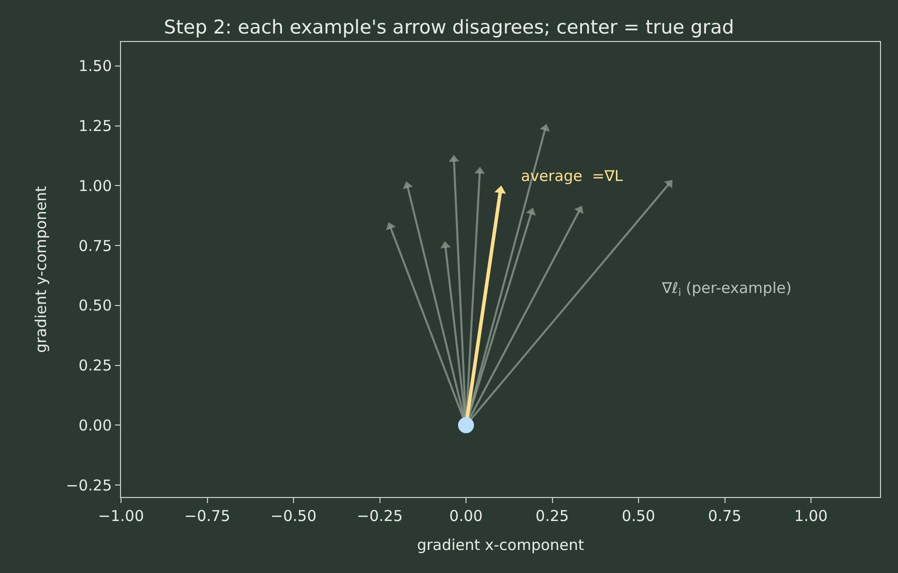  Describe the element at coordinates (95, 126) in the screenshot. I see `y-tick-label: 1.25` at that location.